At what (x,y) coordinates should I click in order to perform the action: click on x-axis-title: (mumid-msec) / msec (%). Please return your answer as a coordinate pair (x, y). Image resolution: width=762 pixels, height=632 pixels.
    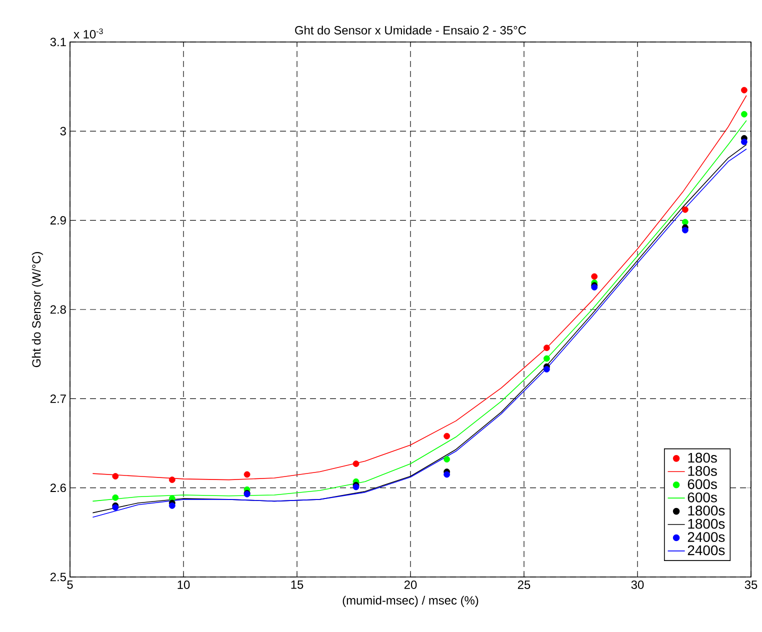
    Looking at the image, I should click on (410, 601).